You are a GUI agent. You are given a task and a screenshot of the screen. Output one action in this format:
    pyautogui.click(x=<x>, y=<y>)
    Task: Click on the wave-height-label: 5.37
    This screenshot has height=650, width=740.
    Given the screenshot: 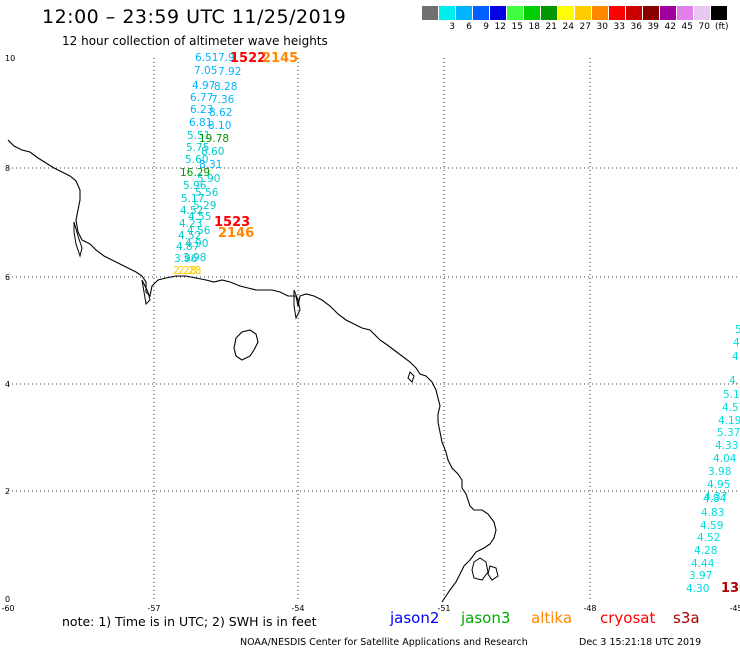 What is the action you would take?
    pyautogui.click(x=728, y=433)
    